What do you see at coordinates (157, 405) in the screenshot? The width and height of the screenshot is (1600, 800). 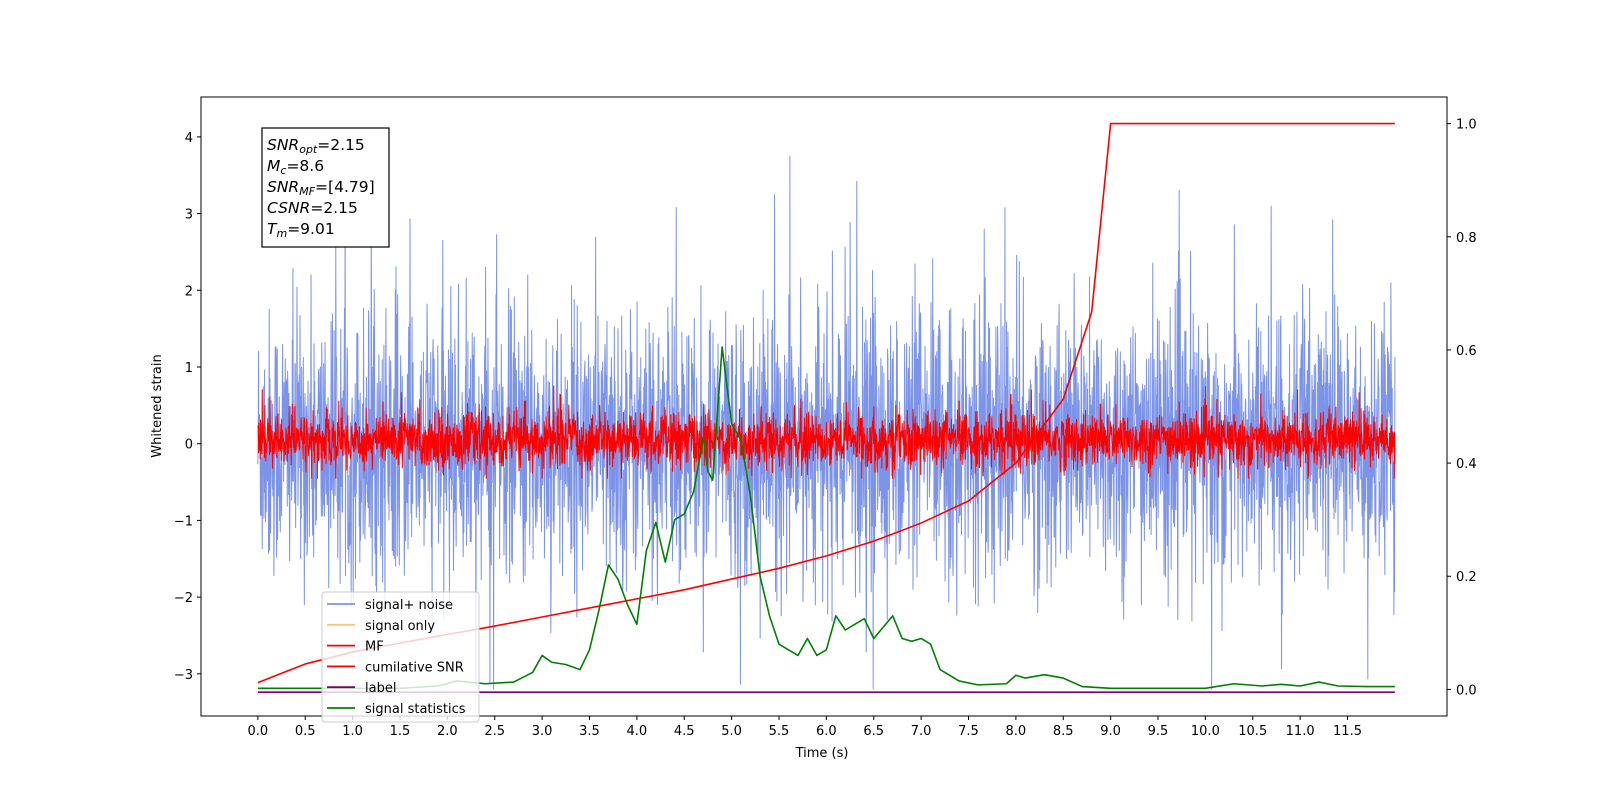 I see `y-axis-title: Whitened strain` at bounding box center [157, 405].